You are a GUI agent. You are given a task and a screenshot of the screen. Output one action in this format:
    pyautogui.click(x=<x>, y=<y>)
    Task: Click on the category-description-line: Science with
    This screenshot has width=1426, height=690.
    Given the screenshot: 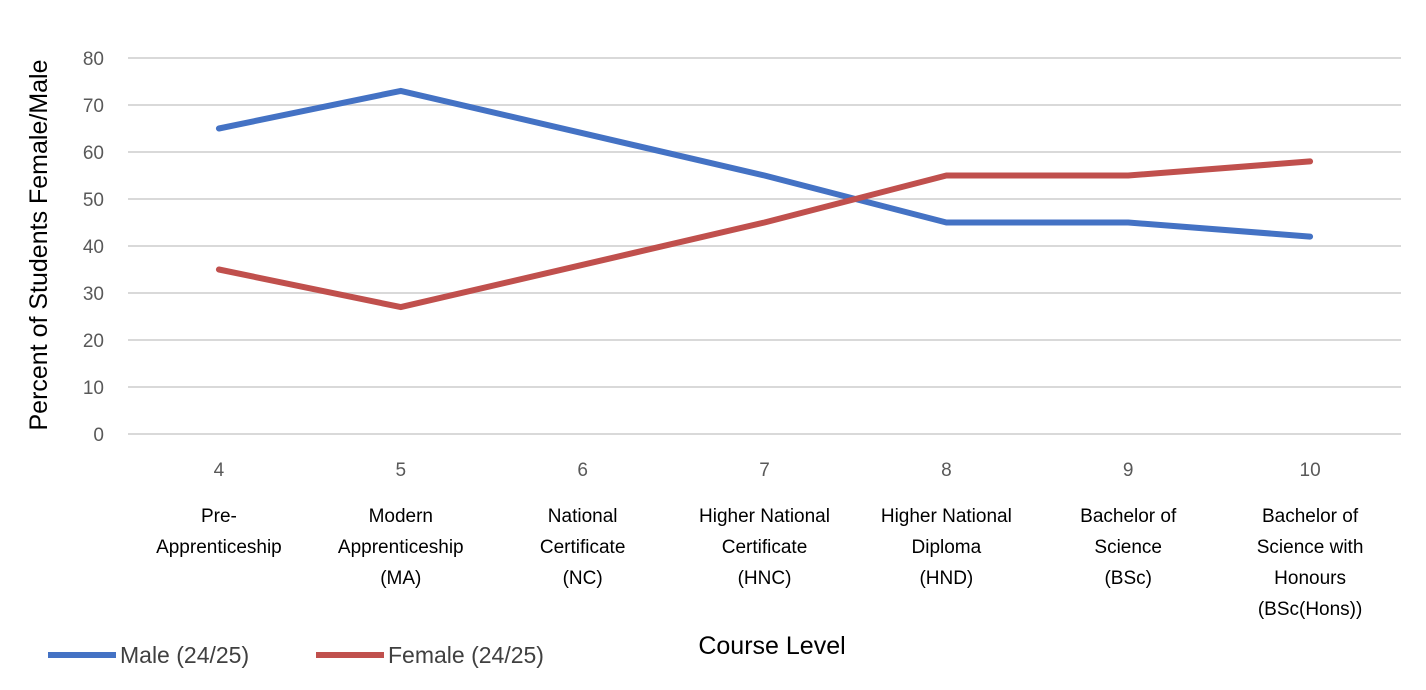 What is the action you would take?
    pyautogui.click(x=1310, y=547)
    